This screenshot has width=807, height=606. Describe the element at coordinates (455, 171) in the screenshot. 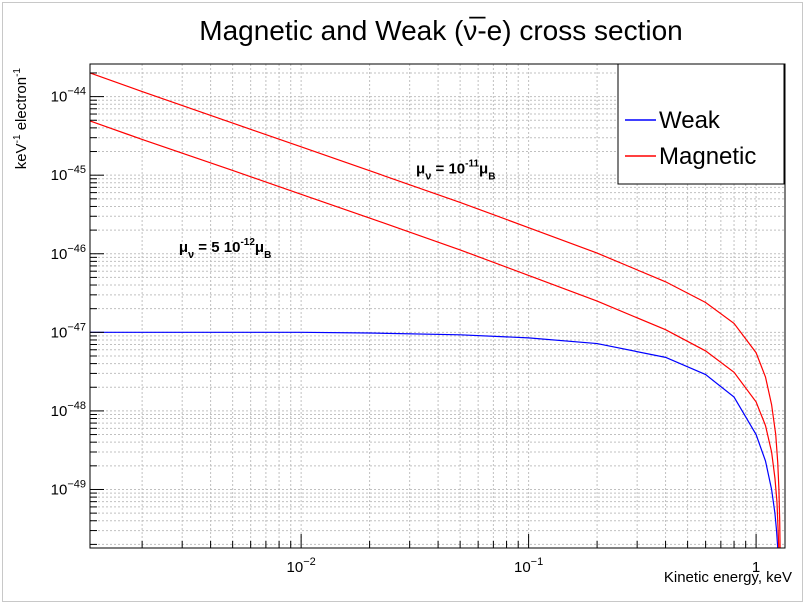

I see `annotation-label: μν = 10-11μB` at that location.